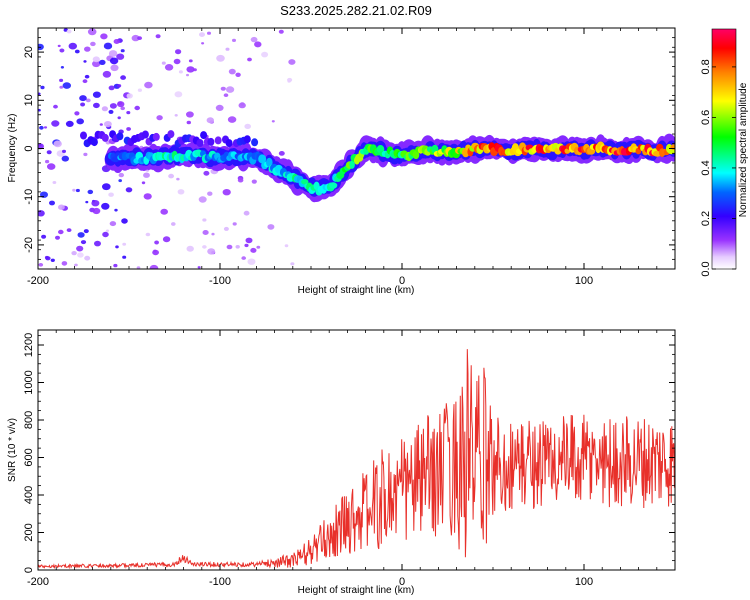  I want to click on y-tick-label: 200, so click(29, 532).